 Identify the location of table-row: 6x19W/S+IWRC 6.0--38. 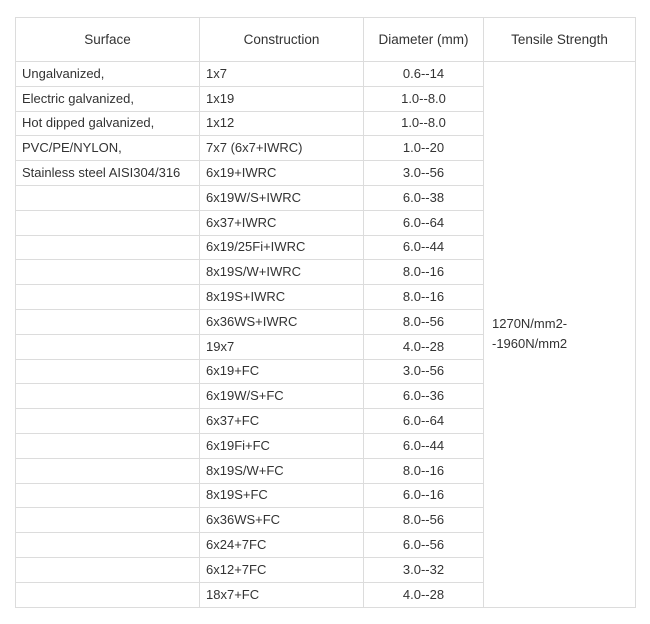
(325, 197).